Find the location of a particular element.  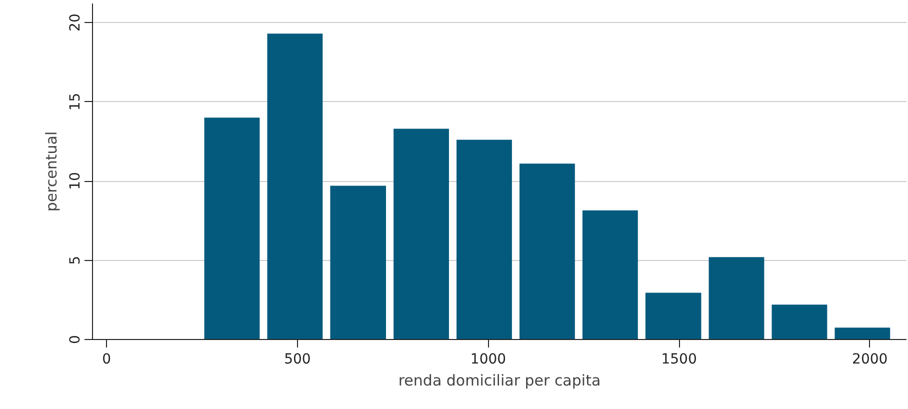

y-tick-label: 15 is located at coordinates (76, 101).